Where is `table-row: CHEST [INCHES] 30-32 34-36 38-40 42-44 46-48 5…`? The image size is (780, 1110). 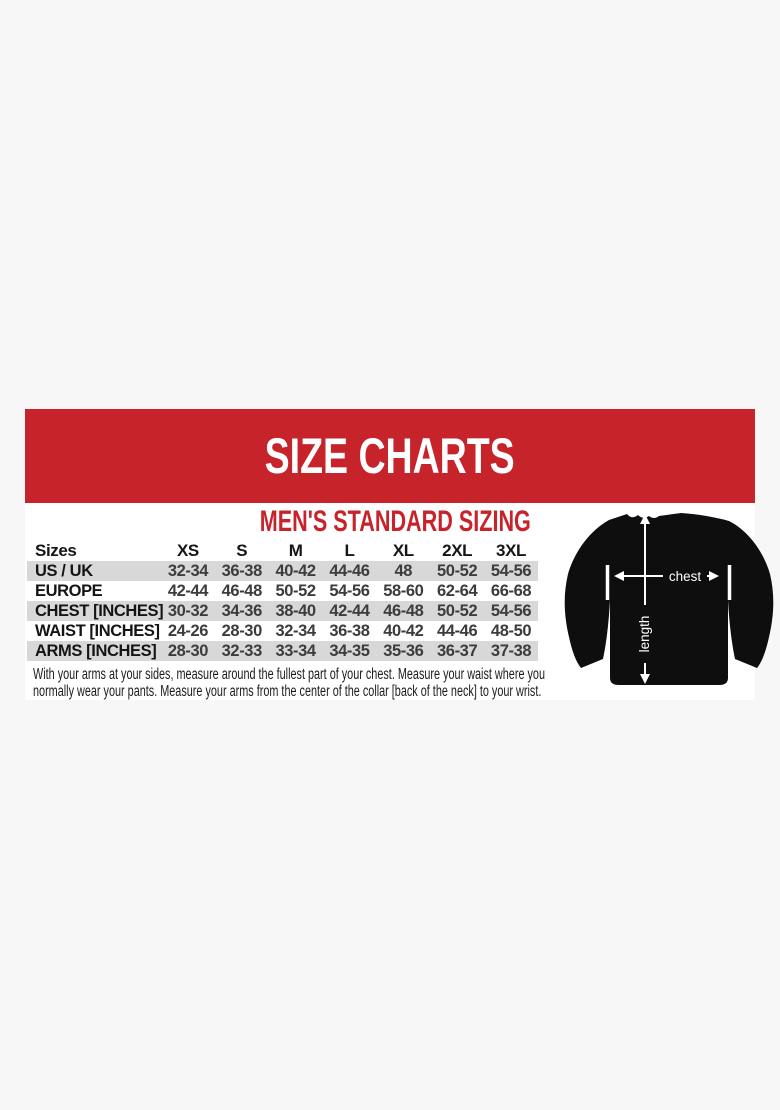 table-row: CHEST [INCHES] 30-32 34-36 38-40 42-44 46-48 5… is located at coordinates (282, 611).